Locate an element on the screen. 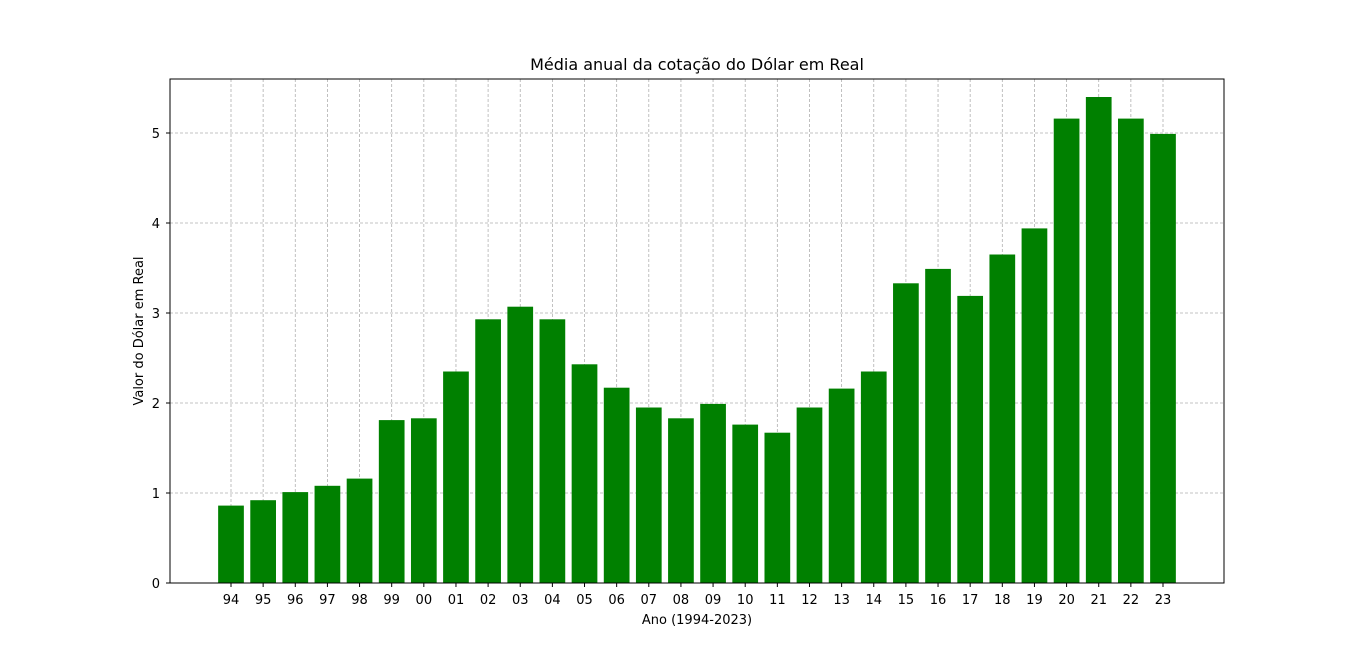 The image size is (1360, 655). x-tick-label: 03 is located at coordinates (520, 600).